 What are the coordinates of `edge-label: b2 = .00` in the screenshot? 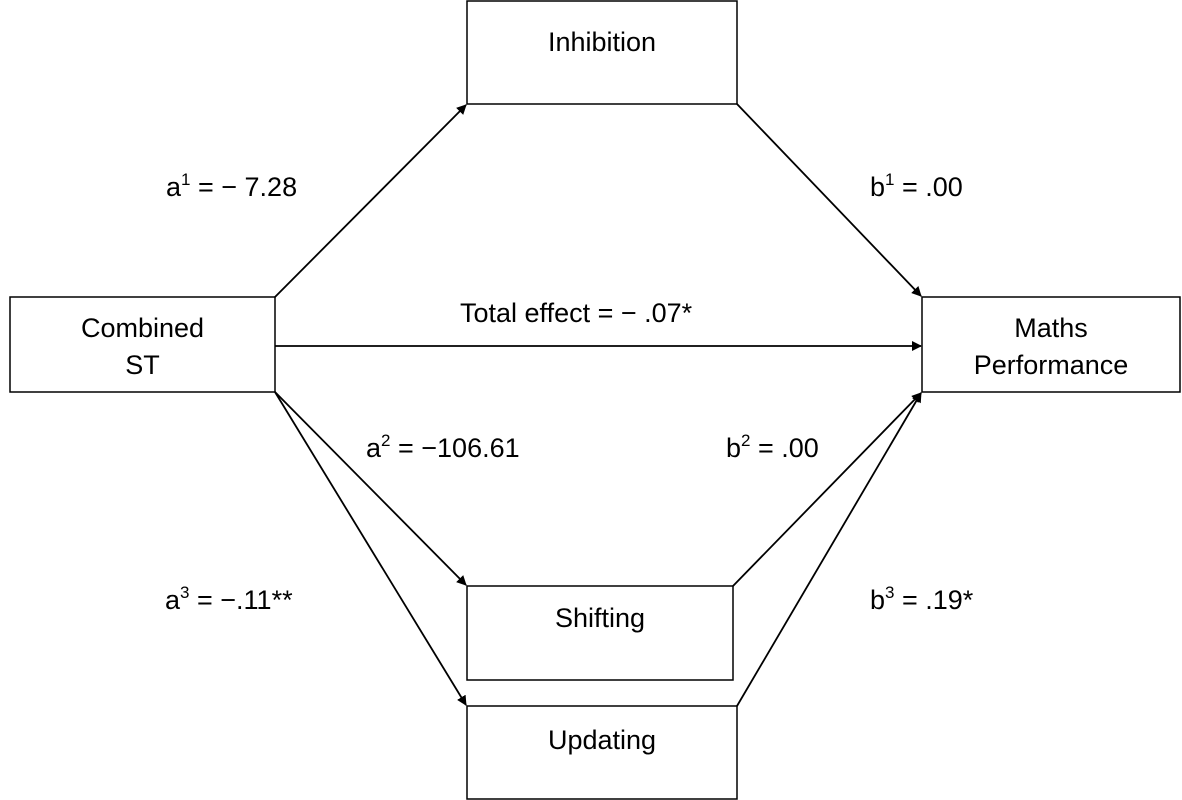 It's located at (772, 447).